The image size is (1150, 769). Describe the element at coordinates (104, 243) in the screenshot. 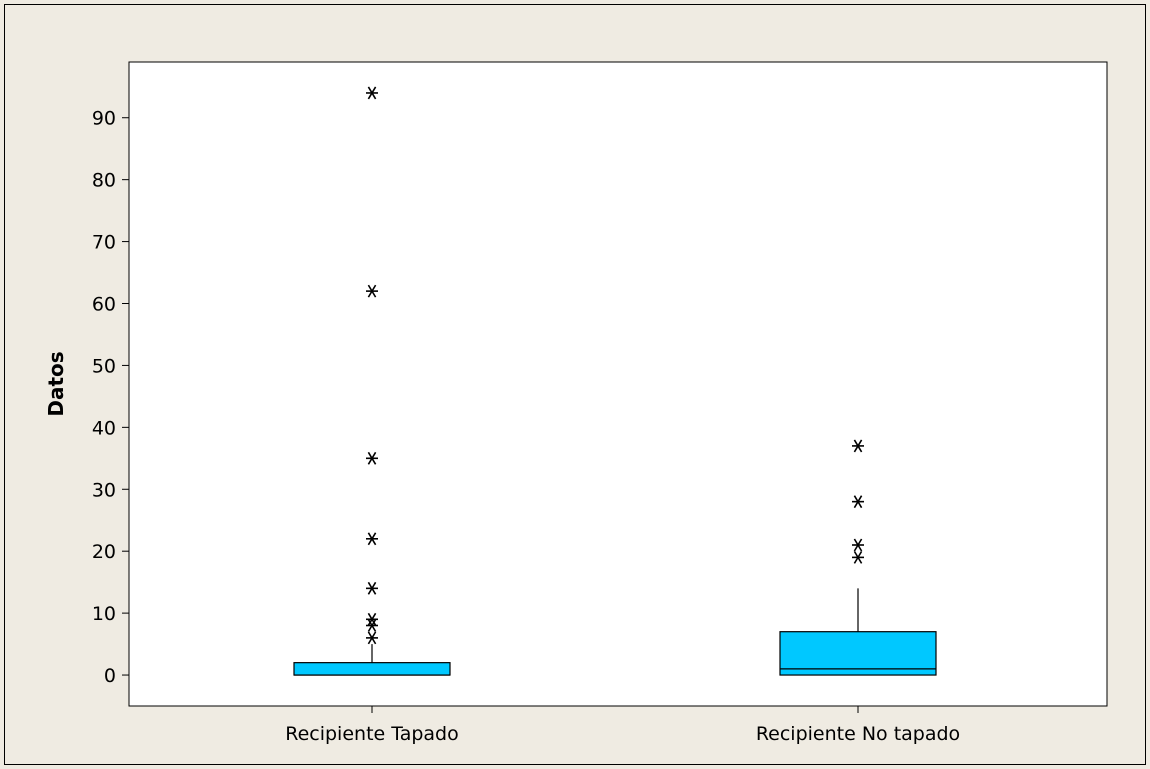

I see `y-tick-label: 70` at that location.